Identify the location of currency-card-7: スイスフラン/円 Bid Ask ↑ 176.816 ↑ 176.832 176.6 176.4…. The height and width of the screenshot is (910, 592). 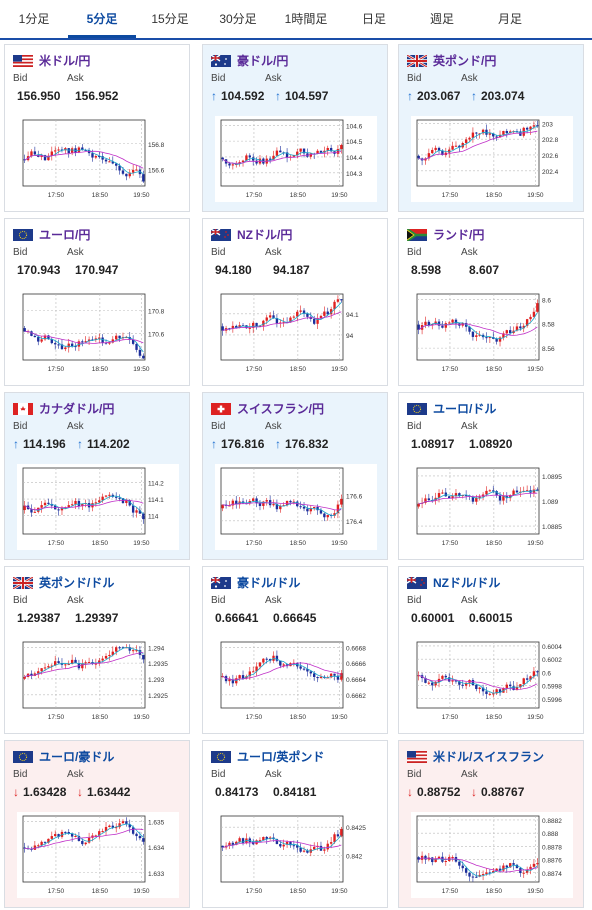
(295, 476).